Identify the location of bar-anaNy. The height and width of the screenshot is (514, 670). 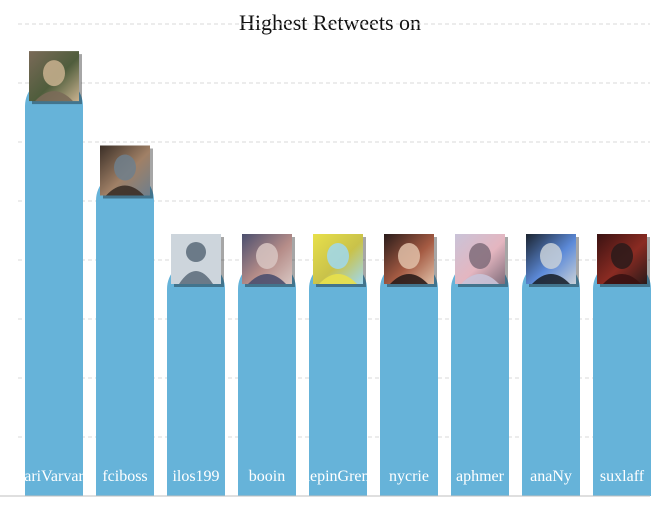
(551, 378).